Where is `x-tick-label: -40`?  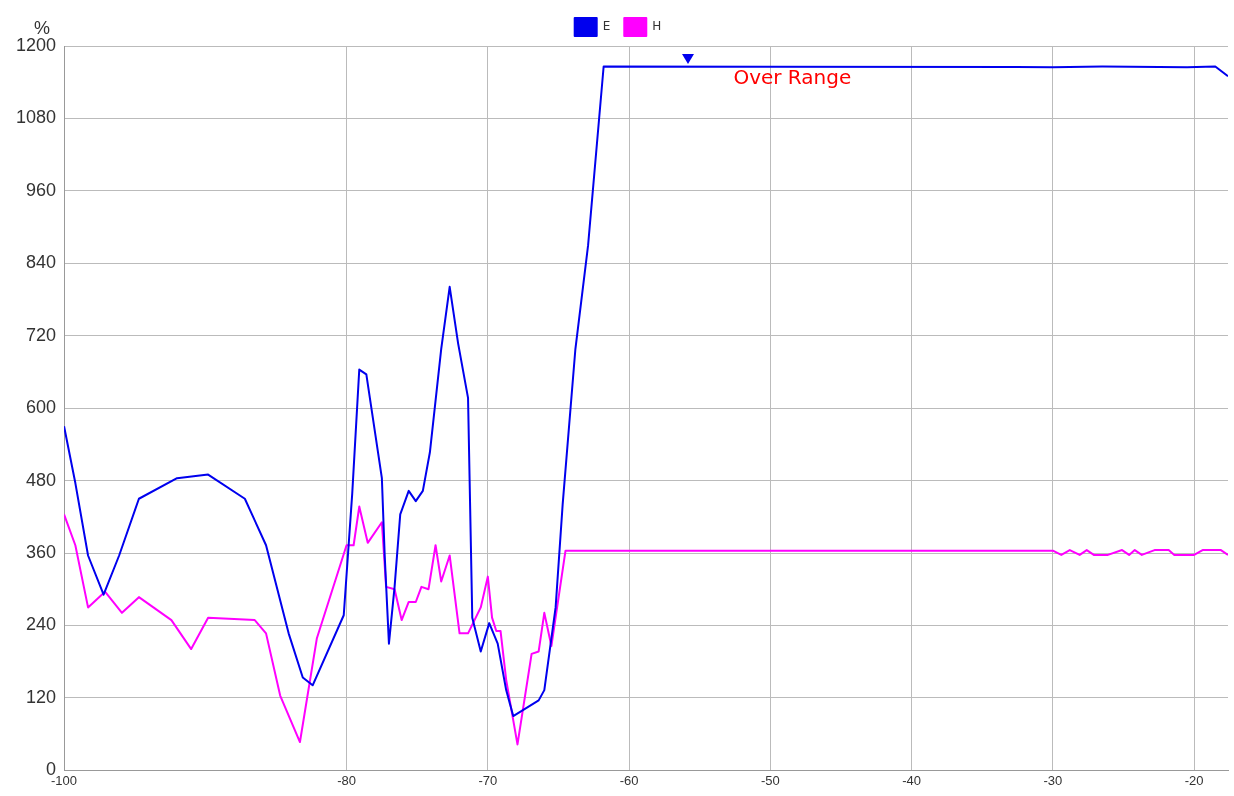 x-tick-label: -40 is located at coordinates (911, 780).